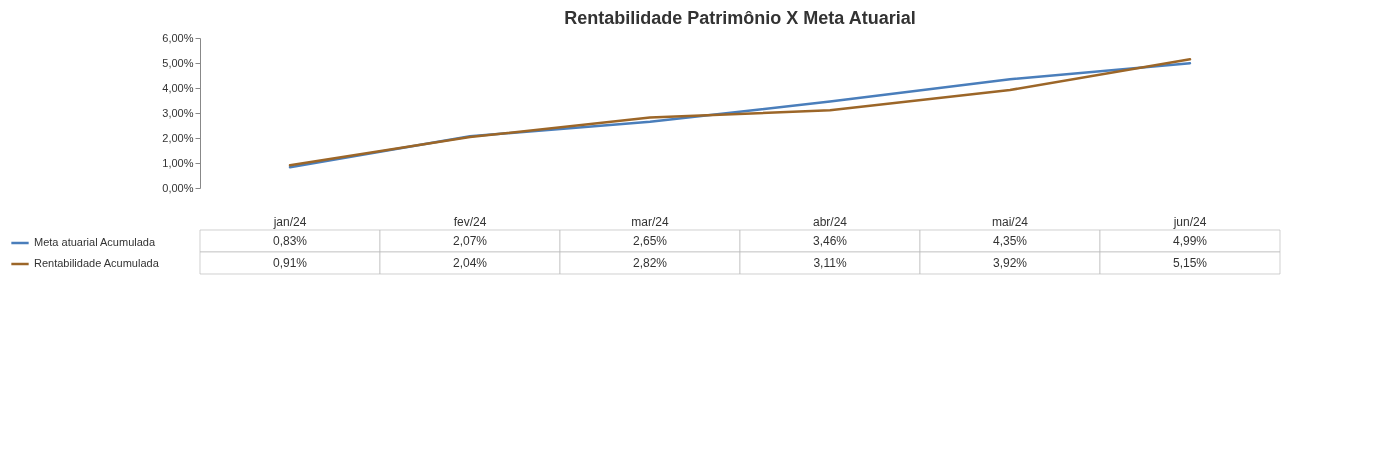 This screenshot has height=456, width=1376. Describe the element at coordinates (178, 187) in the screenshot. I see `y-tick-label: 0,00%` at that location.